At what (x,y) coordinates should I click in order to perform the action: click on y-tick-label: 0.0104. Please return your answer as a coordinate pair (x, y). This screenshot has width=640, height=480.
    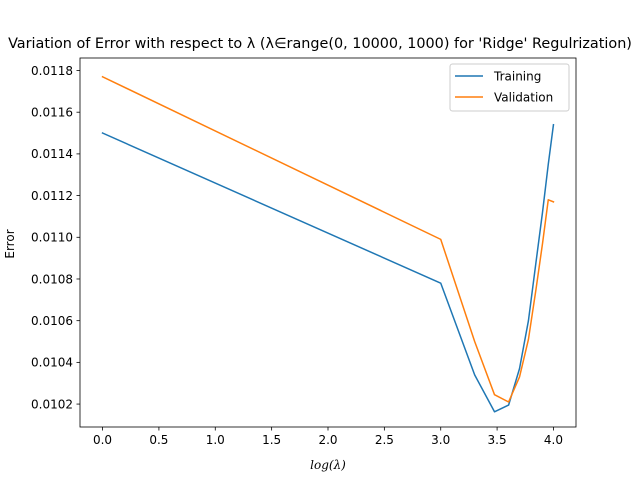
    Looking at the image, I should click on (52, 363).